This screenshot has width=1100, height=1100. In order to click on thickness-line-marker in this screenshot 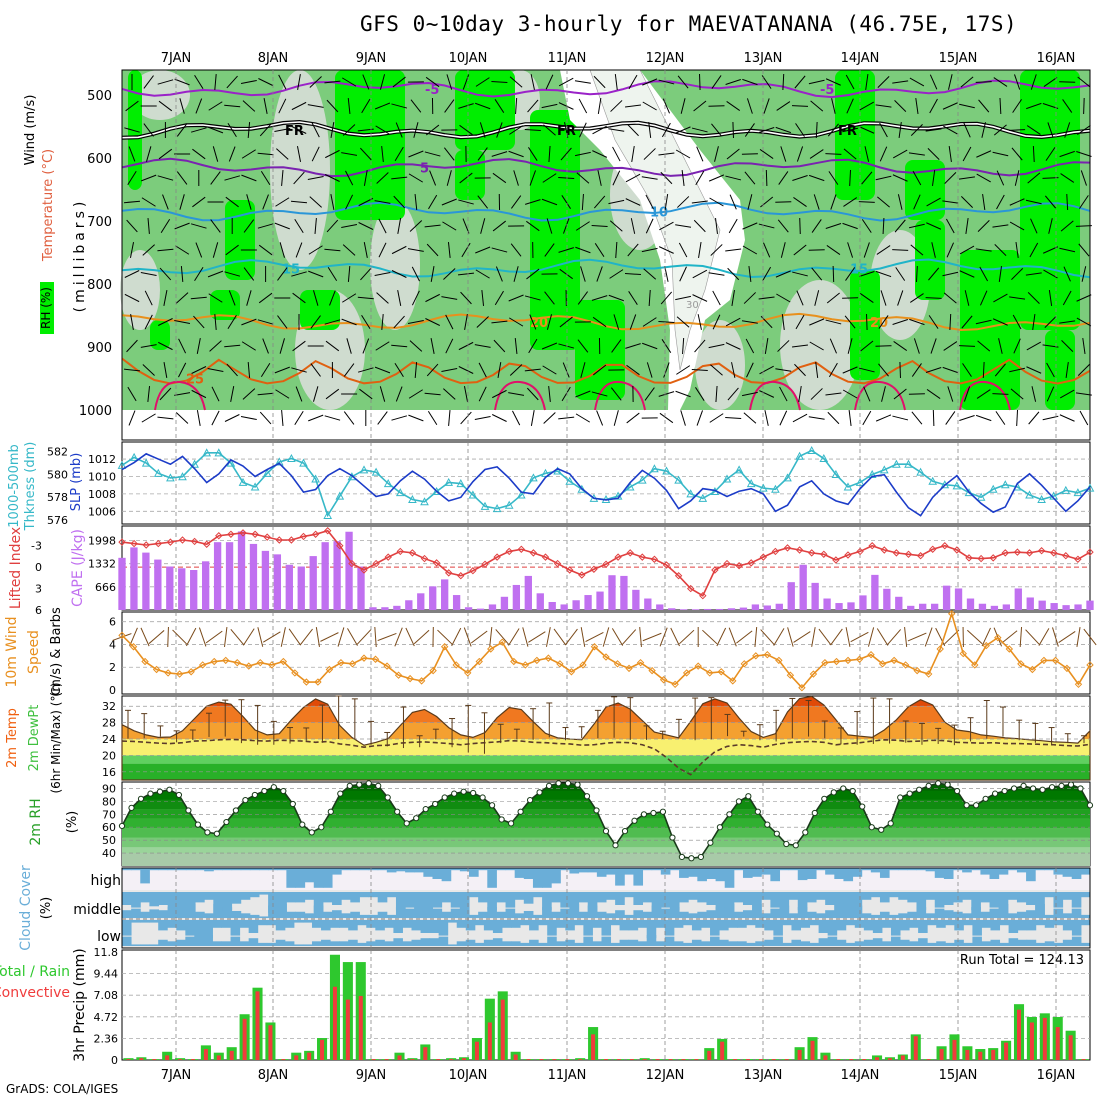, I will do `click(497, 508)`.